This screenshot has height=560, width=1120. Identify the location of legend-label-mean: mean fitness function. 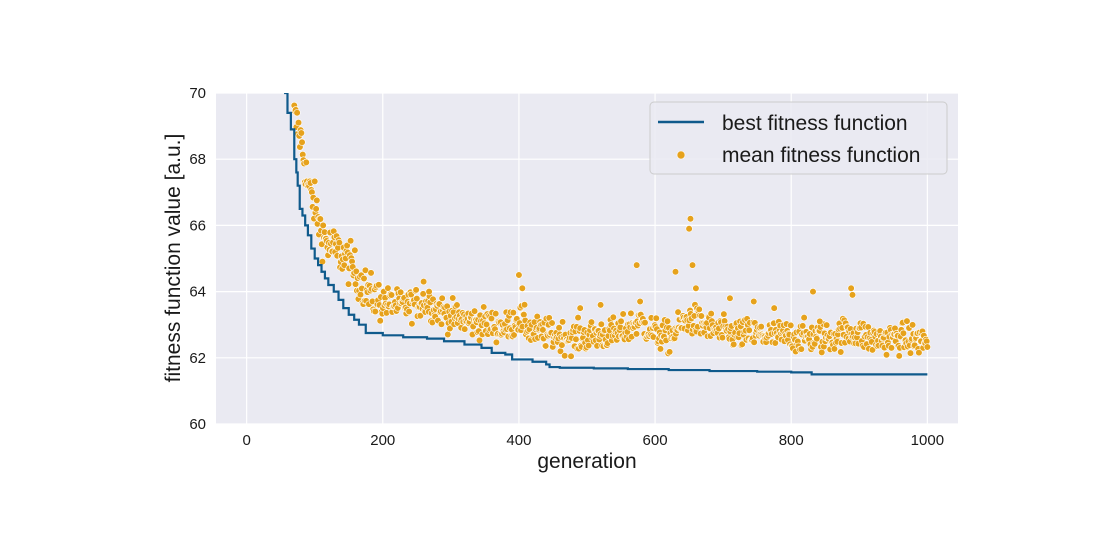
(821, 155).